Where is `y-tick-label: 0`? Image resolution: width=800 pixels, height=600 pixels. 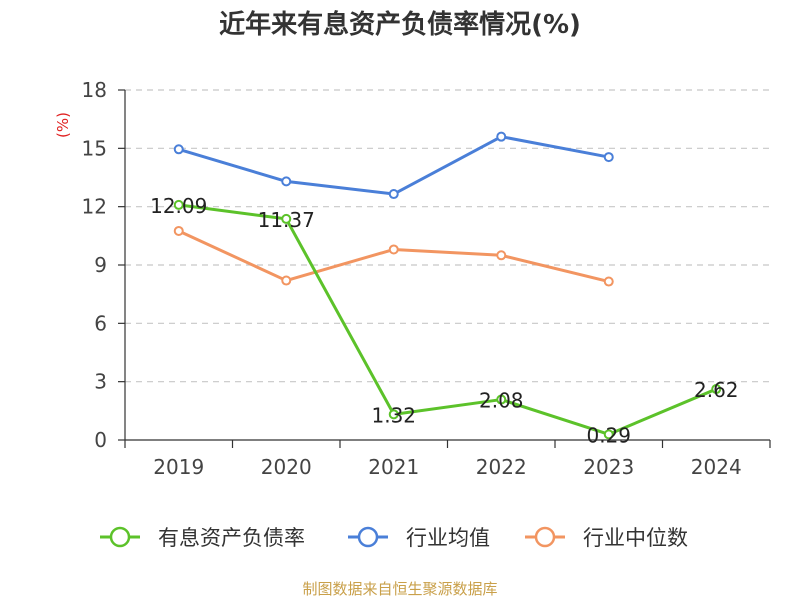
y-tick-label: 0 is located at coordinates (100, 440).